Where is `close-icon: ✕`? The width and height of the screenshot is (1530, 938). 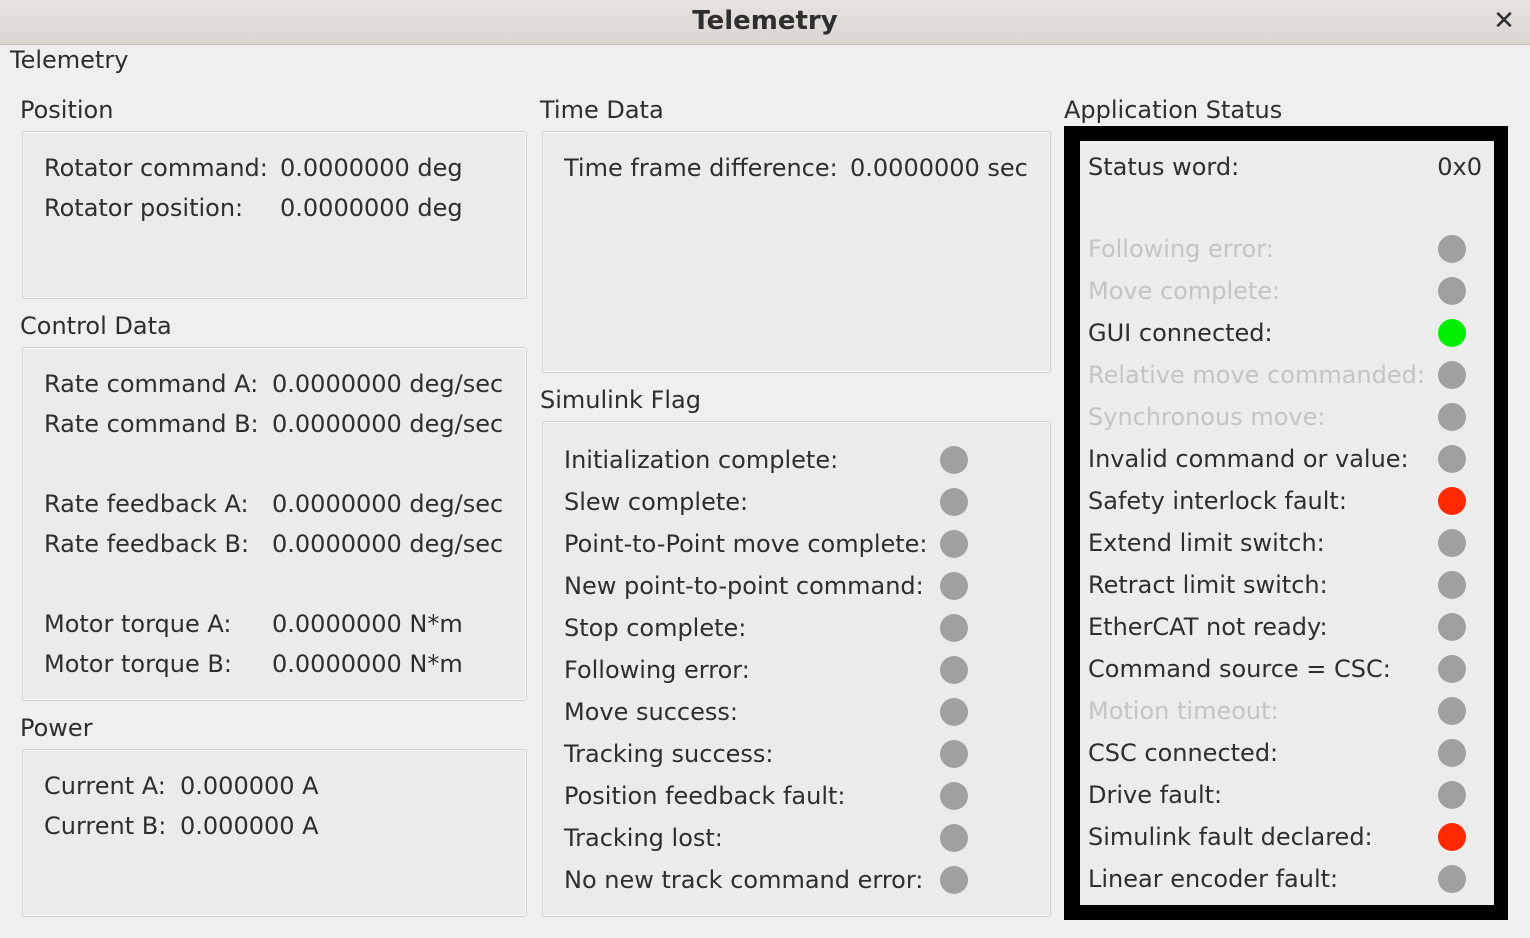
close-icon: ✕ is located at coordinates (1504, 21).